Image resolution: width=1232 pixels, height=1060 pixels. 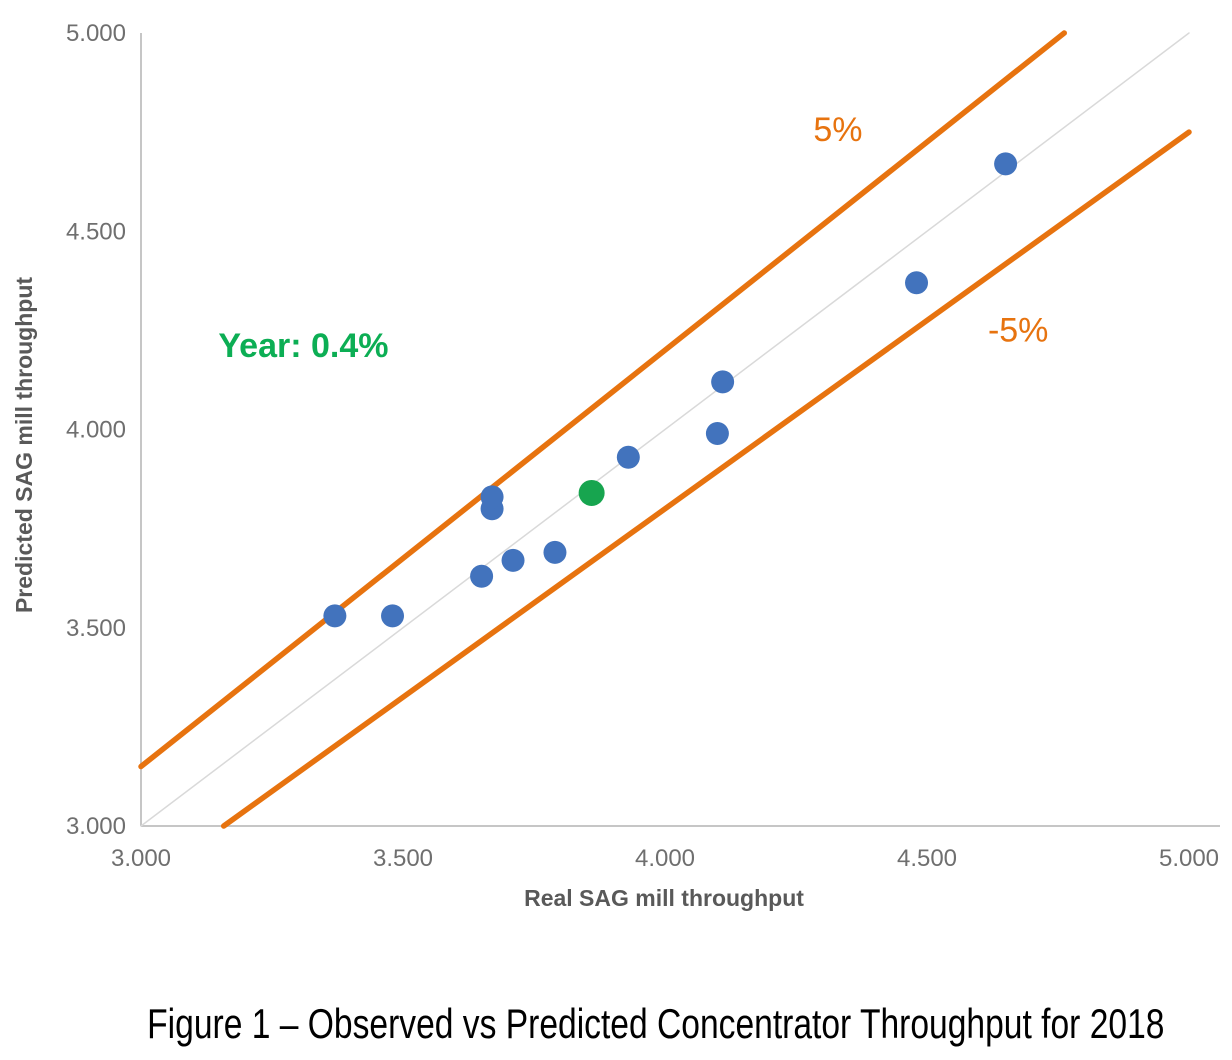 What do you see at coordinates (141, 858) in the screenshot?
I see `x-tick-label: 3.000` at bounding box center [141, 858].